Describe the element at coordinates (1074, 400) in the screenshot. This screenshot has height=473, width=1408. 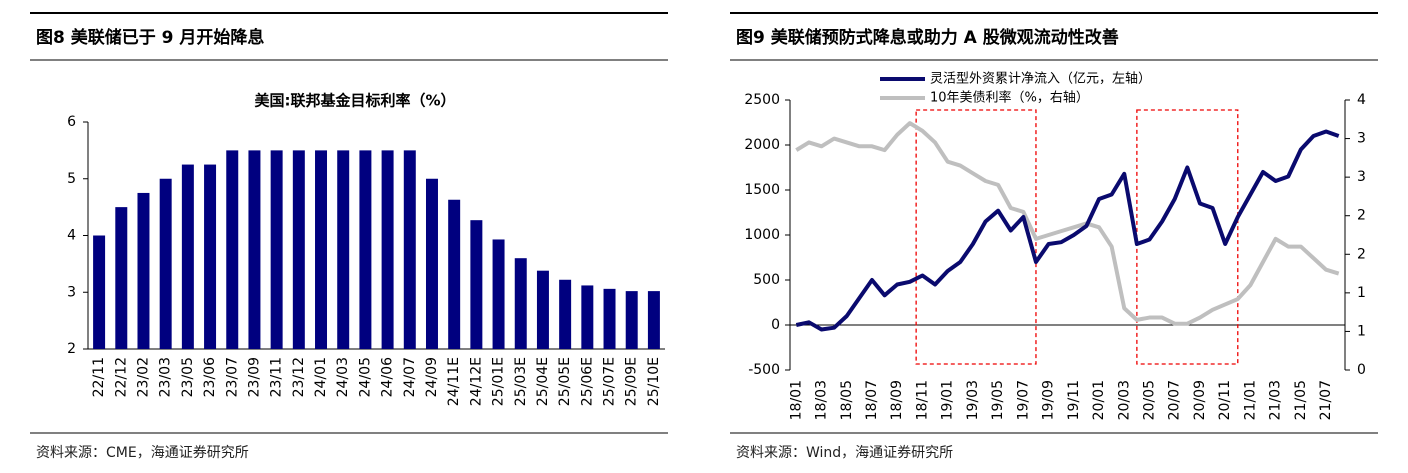
I see `x-tick-label: 19/11` at that location.